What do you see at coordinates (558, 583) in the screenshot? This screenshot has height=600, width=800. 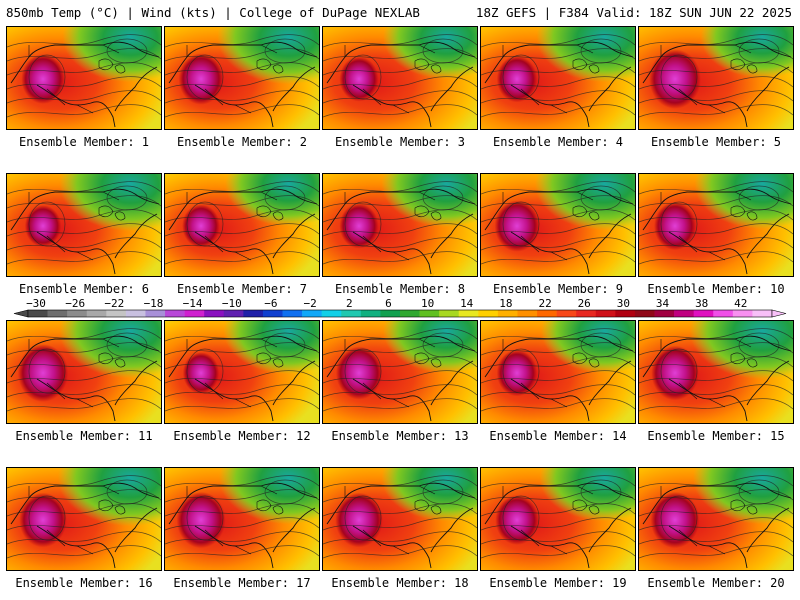 I see `ensemble-member-label: Ensemble Member: 19` at bounding box center [558, 583].